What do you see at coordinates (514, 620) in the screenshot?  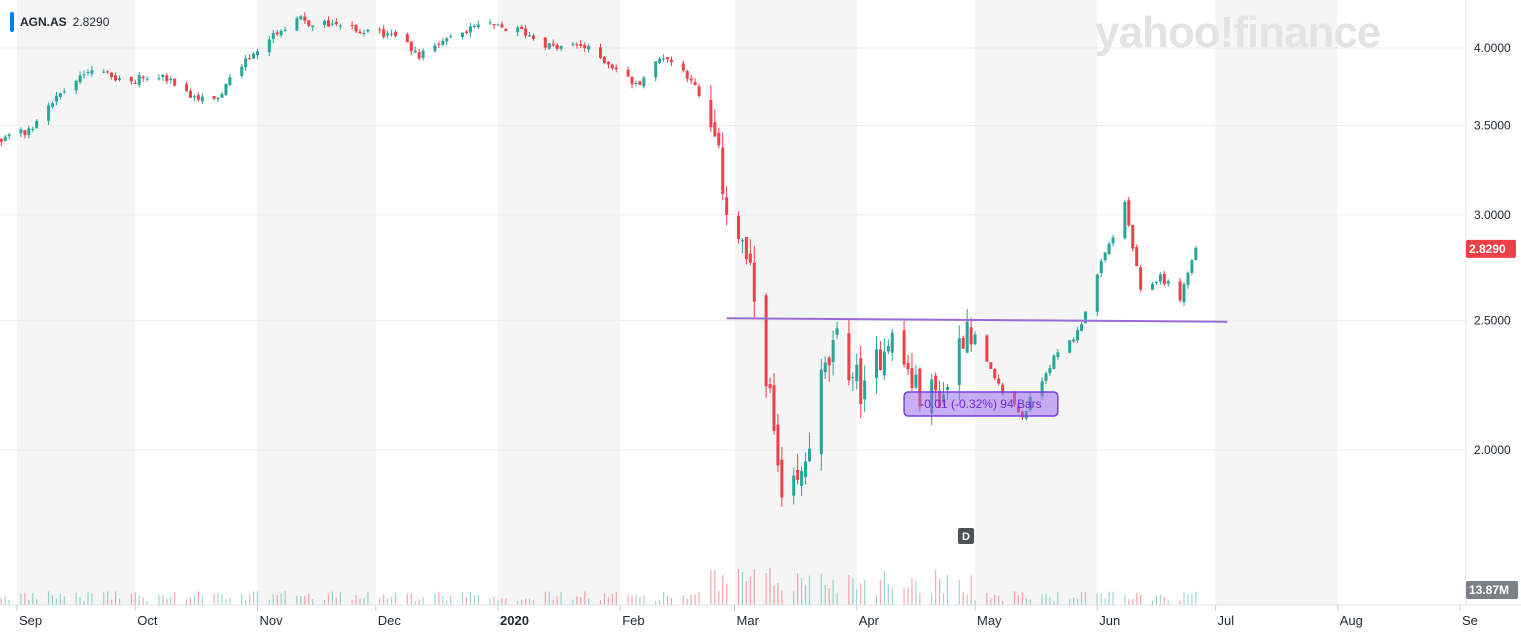 I see `x-tick-label: 2020` at bounding box center [514, 620].